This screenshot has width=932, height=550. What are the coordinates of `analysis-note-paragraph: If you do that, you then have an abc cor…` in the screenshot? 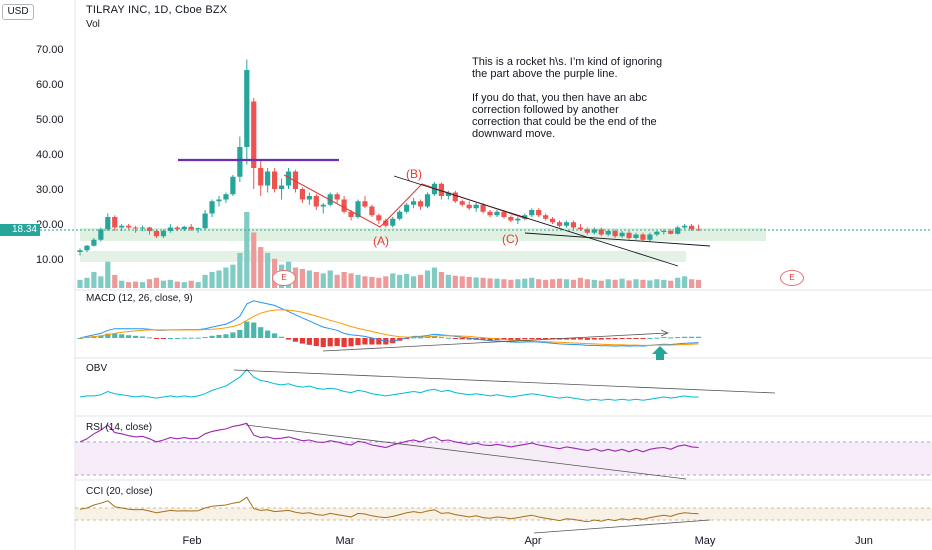 It's located at (564, 116).